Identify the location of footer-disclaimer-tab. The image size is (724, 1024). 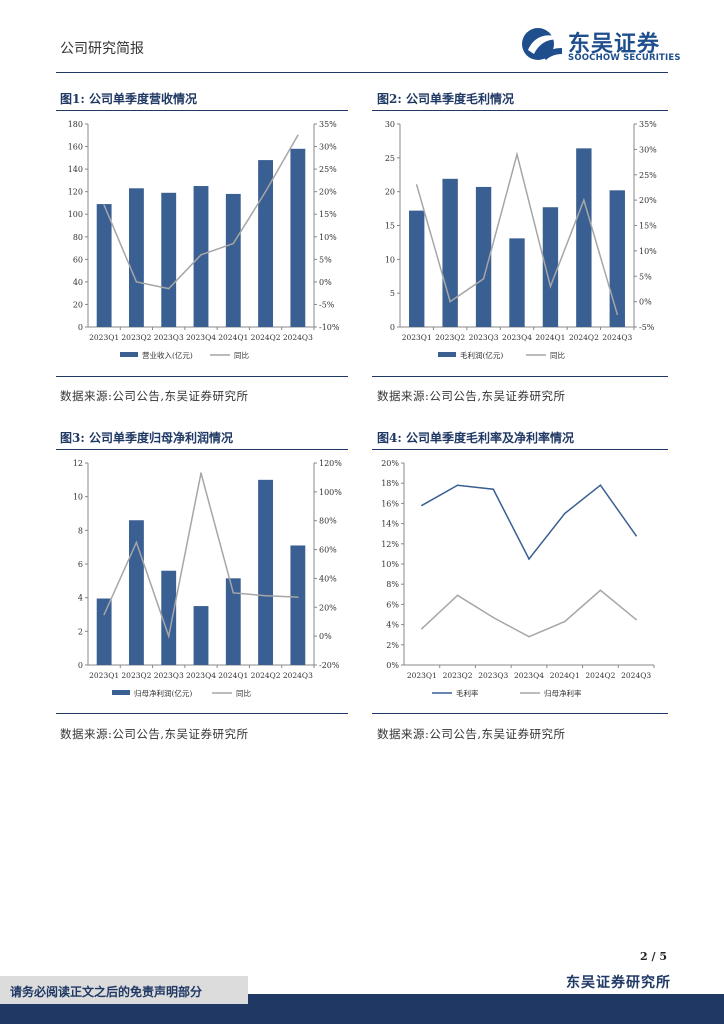
(124, 990).